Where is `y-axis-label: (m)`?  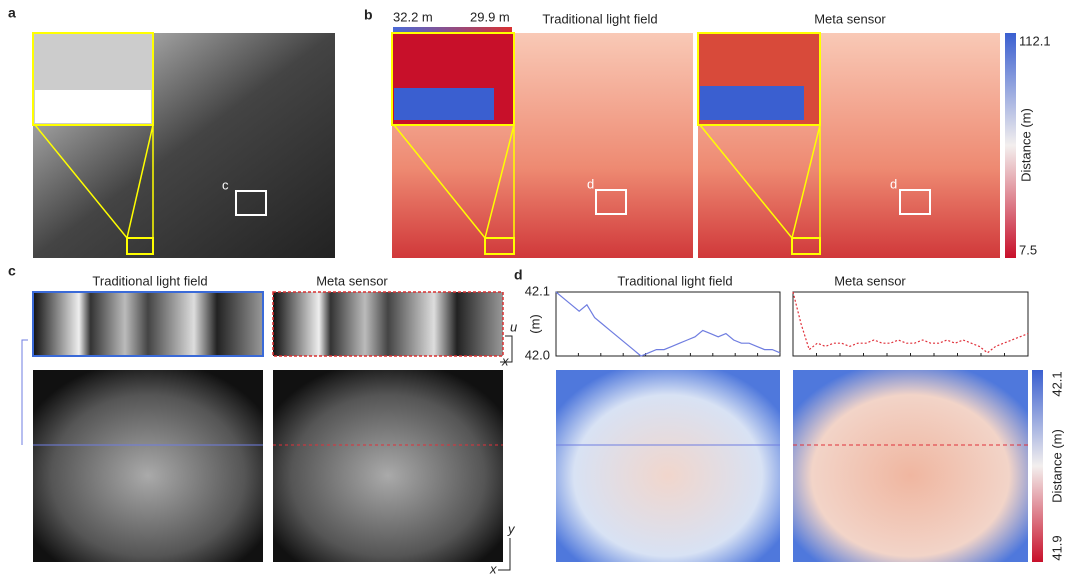
y-axis-label: (m) is located at coordinates (534, 324).